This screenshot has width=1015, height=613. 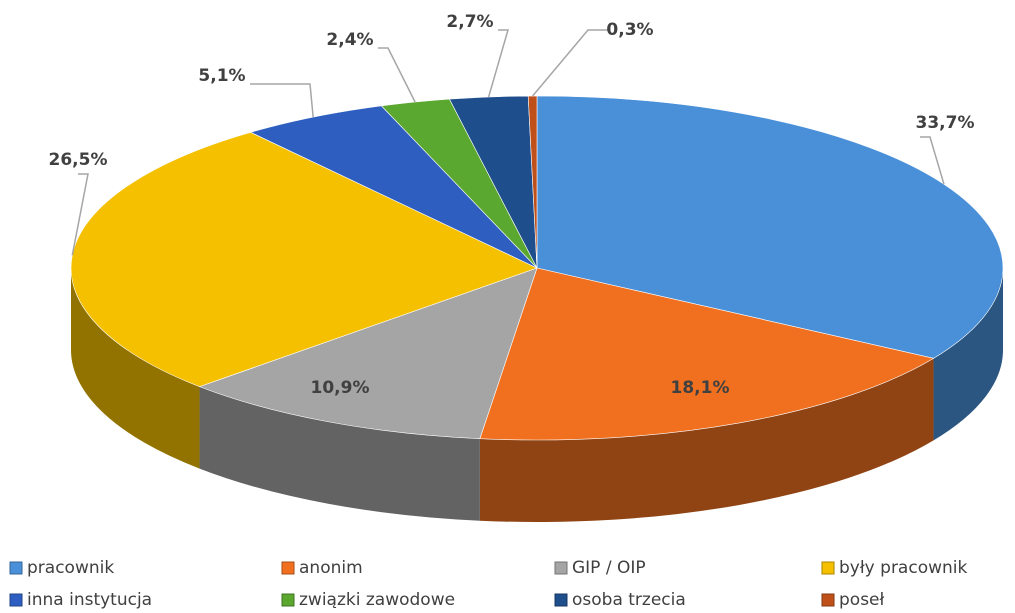 What do you see at coordinates (349, 40) in the screenshot?
I see `data-label: 2,4%` at bounding box center [349, 40].